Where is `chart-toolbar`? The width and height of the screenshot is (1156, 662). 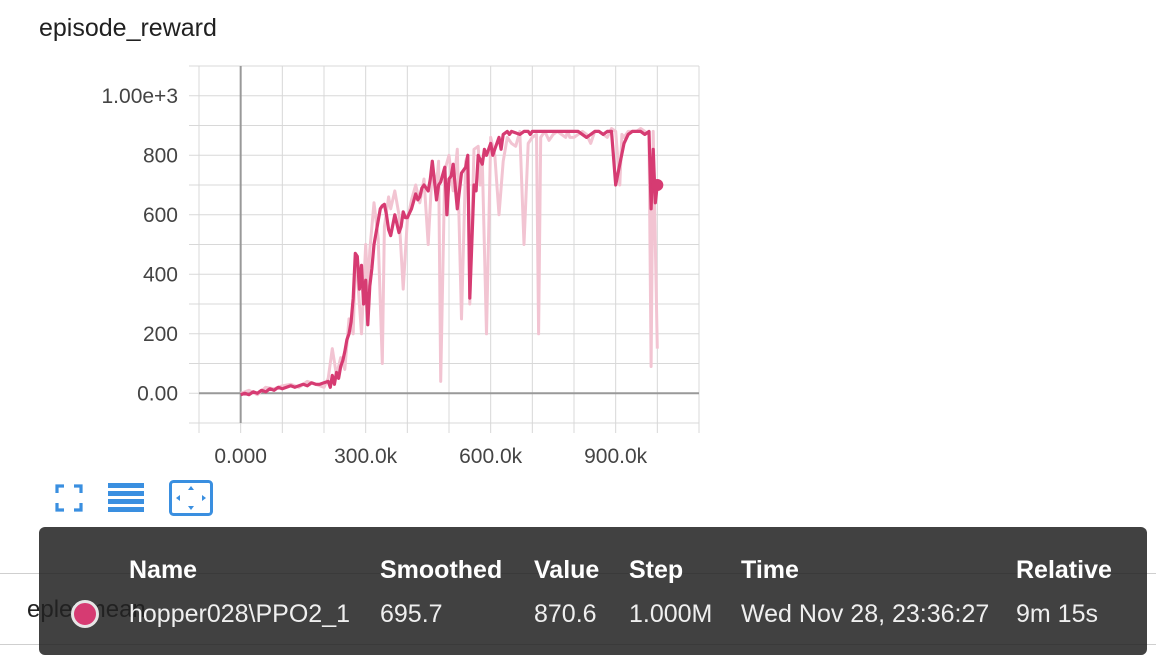
chart-toolbar is located at coordinates (146, 500).